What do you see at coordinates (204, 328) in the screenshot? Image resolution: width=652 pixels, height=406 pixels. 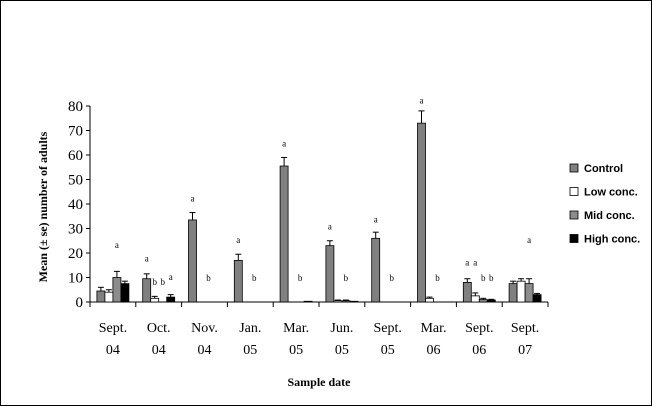 I see `x-tick-label: Nov.` at bounding box center [204, 328].